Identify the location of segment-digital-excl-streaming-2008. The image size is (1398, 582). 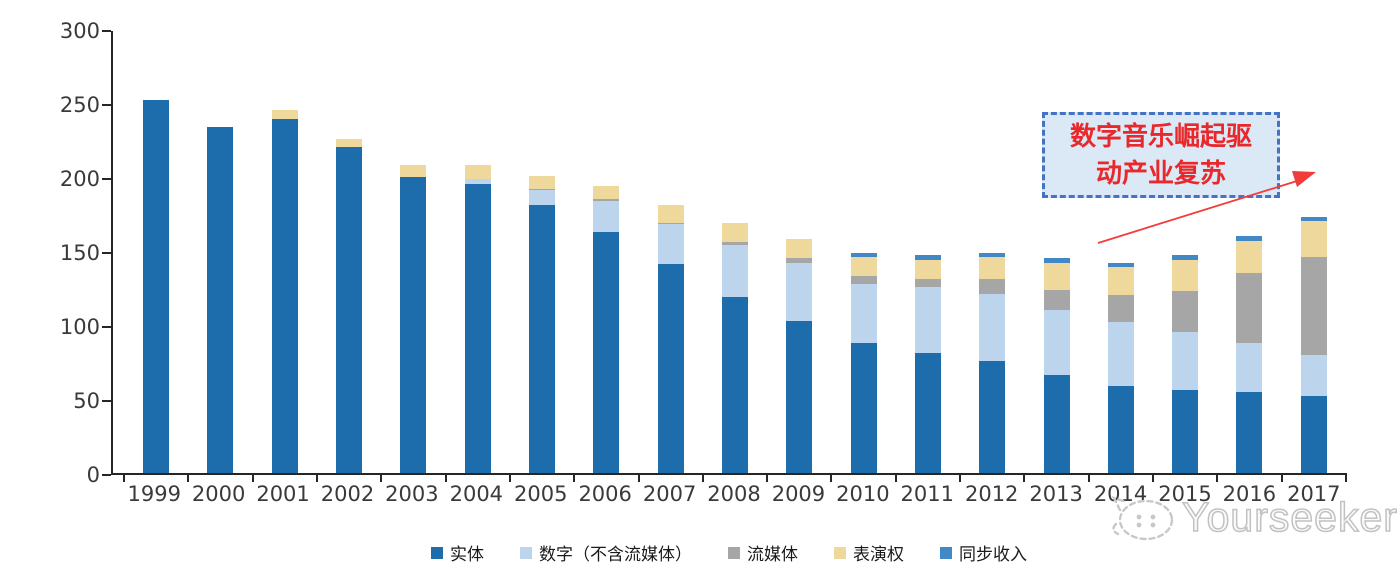
(734, 271).